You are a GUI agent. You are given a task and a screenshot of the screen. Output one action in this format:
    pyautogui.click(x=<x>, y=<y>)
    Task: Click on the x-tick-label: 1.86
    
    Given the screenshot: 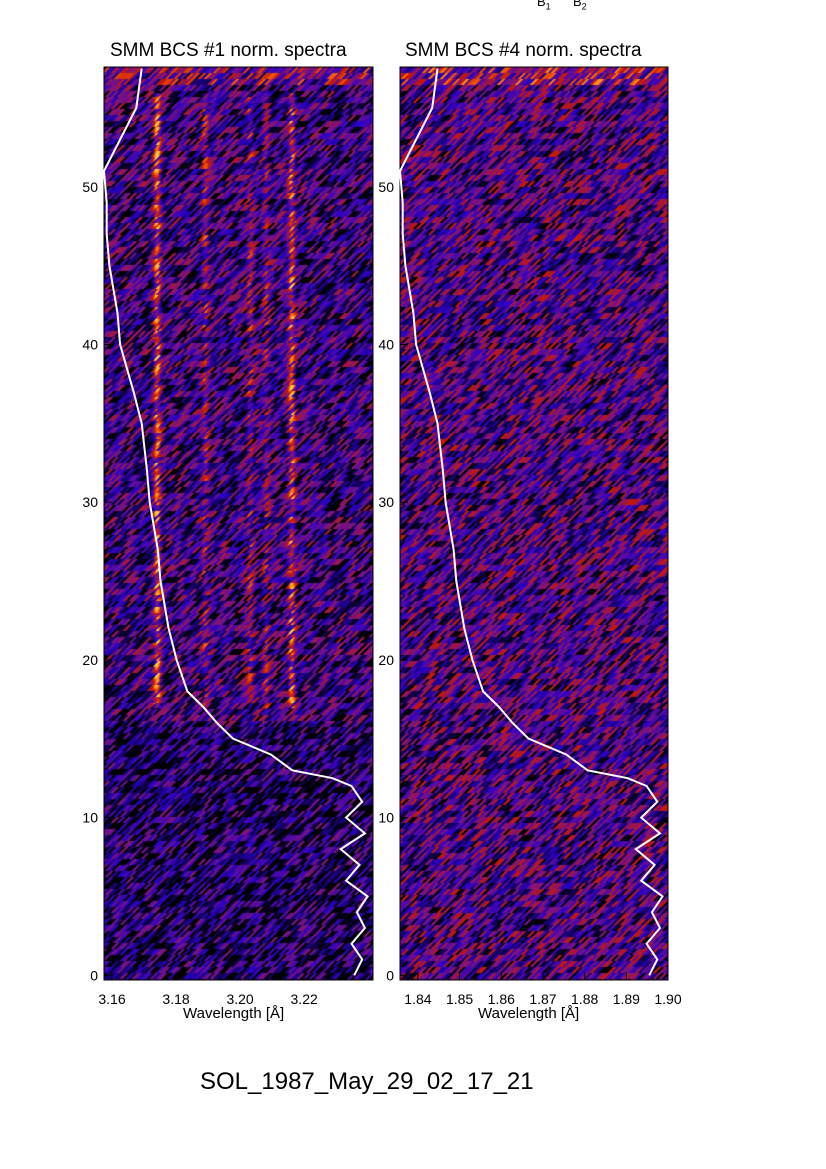 What is the action you would take?
    pyautogui.click(x=501, y=999)
    